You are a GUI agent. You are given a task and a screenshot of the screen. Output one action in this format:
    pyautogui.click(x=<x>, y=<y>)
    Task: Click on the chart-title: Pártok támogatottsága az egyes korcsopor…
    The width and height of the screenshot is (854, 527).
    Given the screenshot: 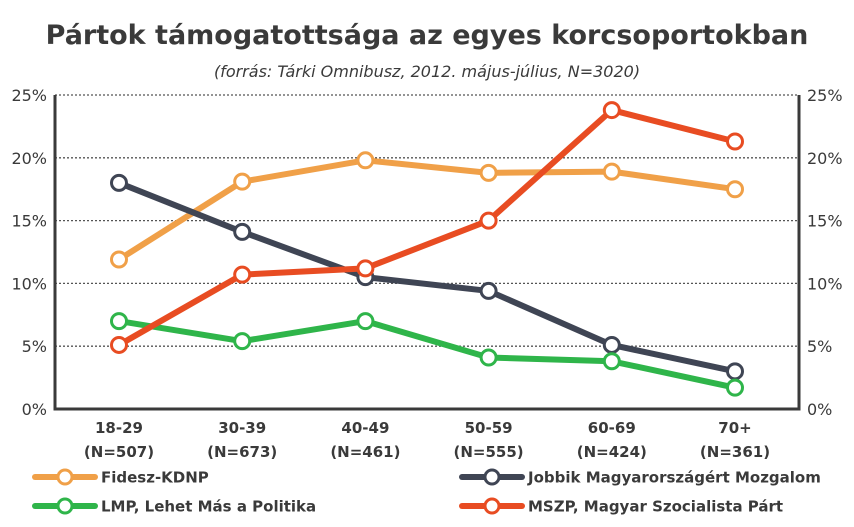 What is the action you would take?
    pyautogui.click(x=427, y=35)
    